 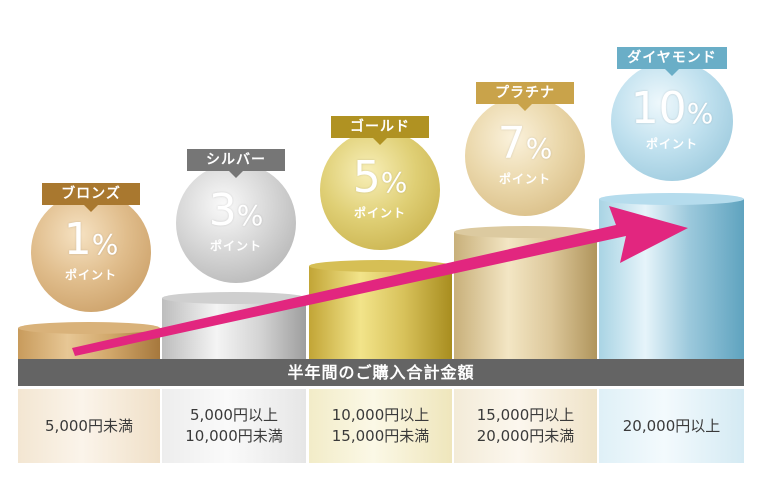 I want to click on diamond-range-cell: 20,000円以上, so click(x=671, y=426).